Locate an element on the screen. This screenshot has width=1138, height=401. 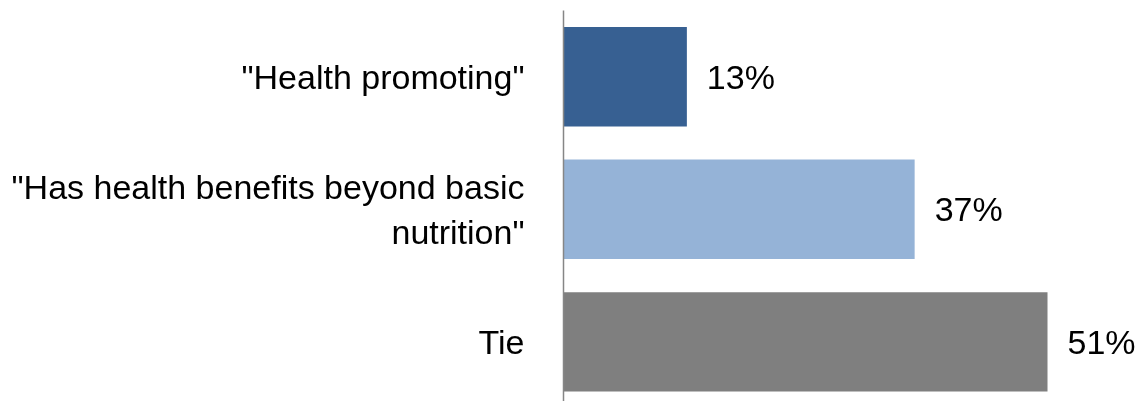
data-label: 51% is located at coordinates (1101, 341).